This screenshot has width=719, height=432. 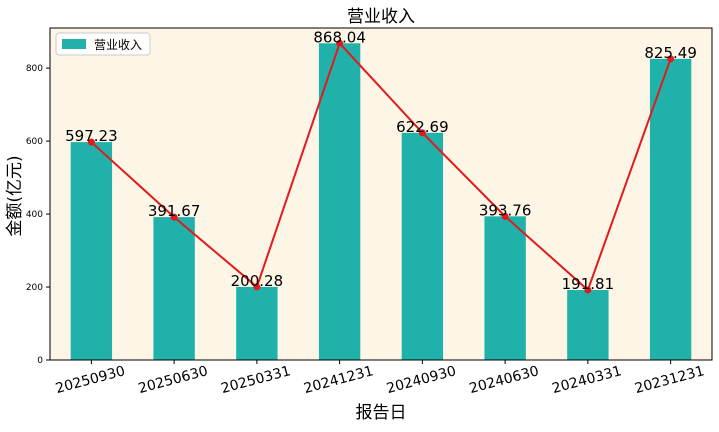 What do you see at coordinates (257, 281) in the screenshot?
I see `data-label-20250331: 200.28` at bounding box center [257, 281].